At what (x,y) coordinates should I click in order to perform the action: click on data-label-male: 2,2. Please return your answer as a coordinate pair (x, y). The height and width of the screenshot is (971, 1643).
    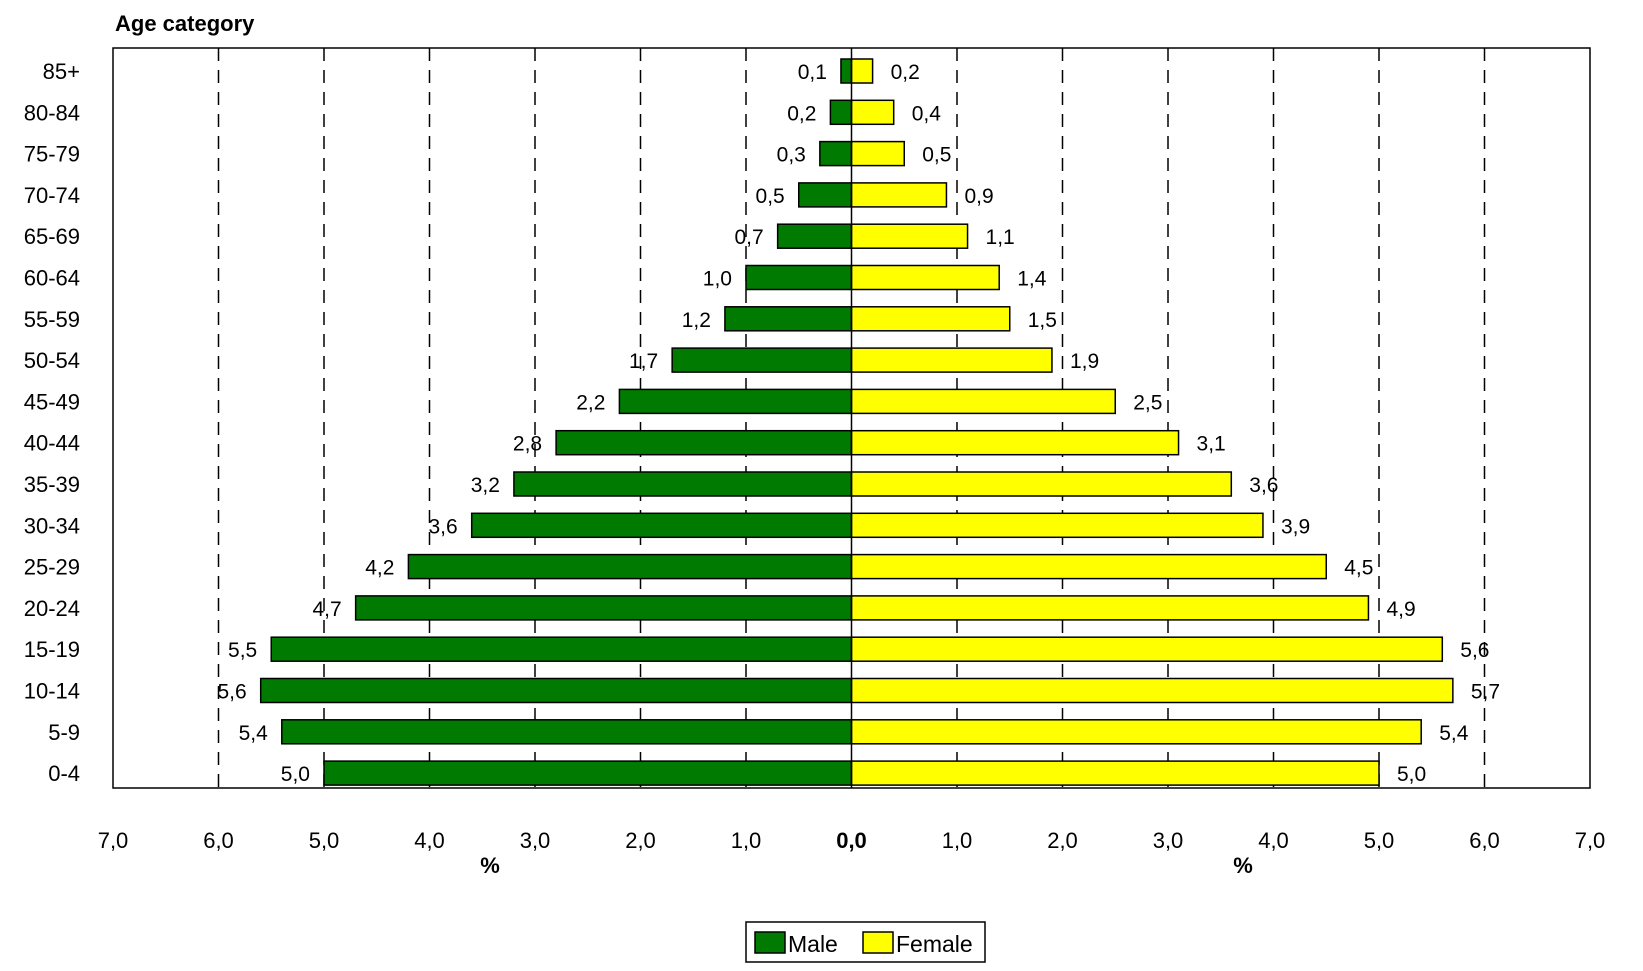
    Looking at the image, I should click on (590, 402).